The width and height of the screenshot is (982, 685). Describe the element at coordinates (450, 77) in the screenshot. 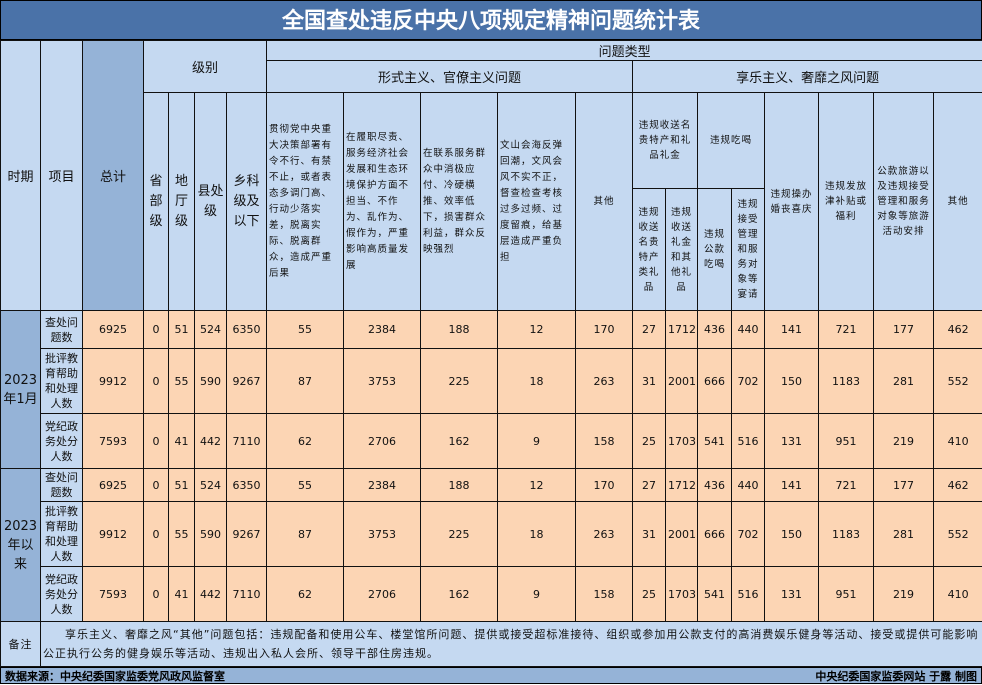

I see `header-formalism: 形式主义、官僚主义问题` at that location.